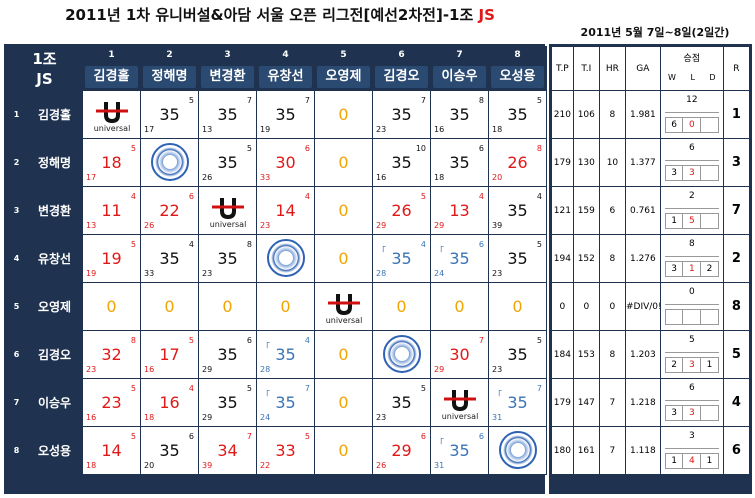 This screenshot has width=755, height=498. I want to click on stats-header-d: D, so click(712, 77).